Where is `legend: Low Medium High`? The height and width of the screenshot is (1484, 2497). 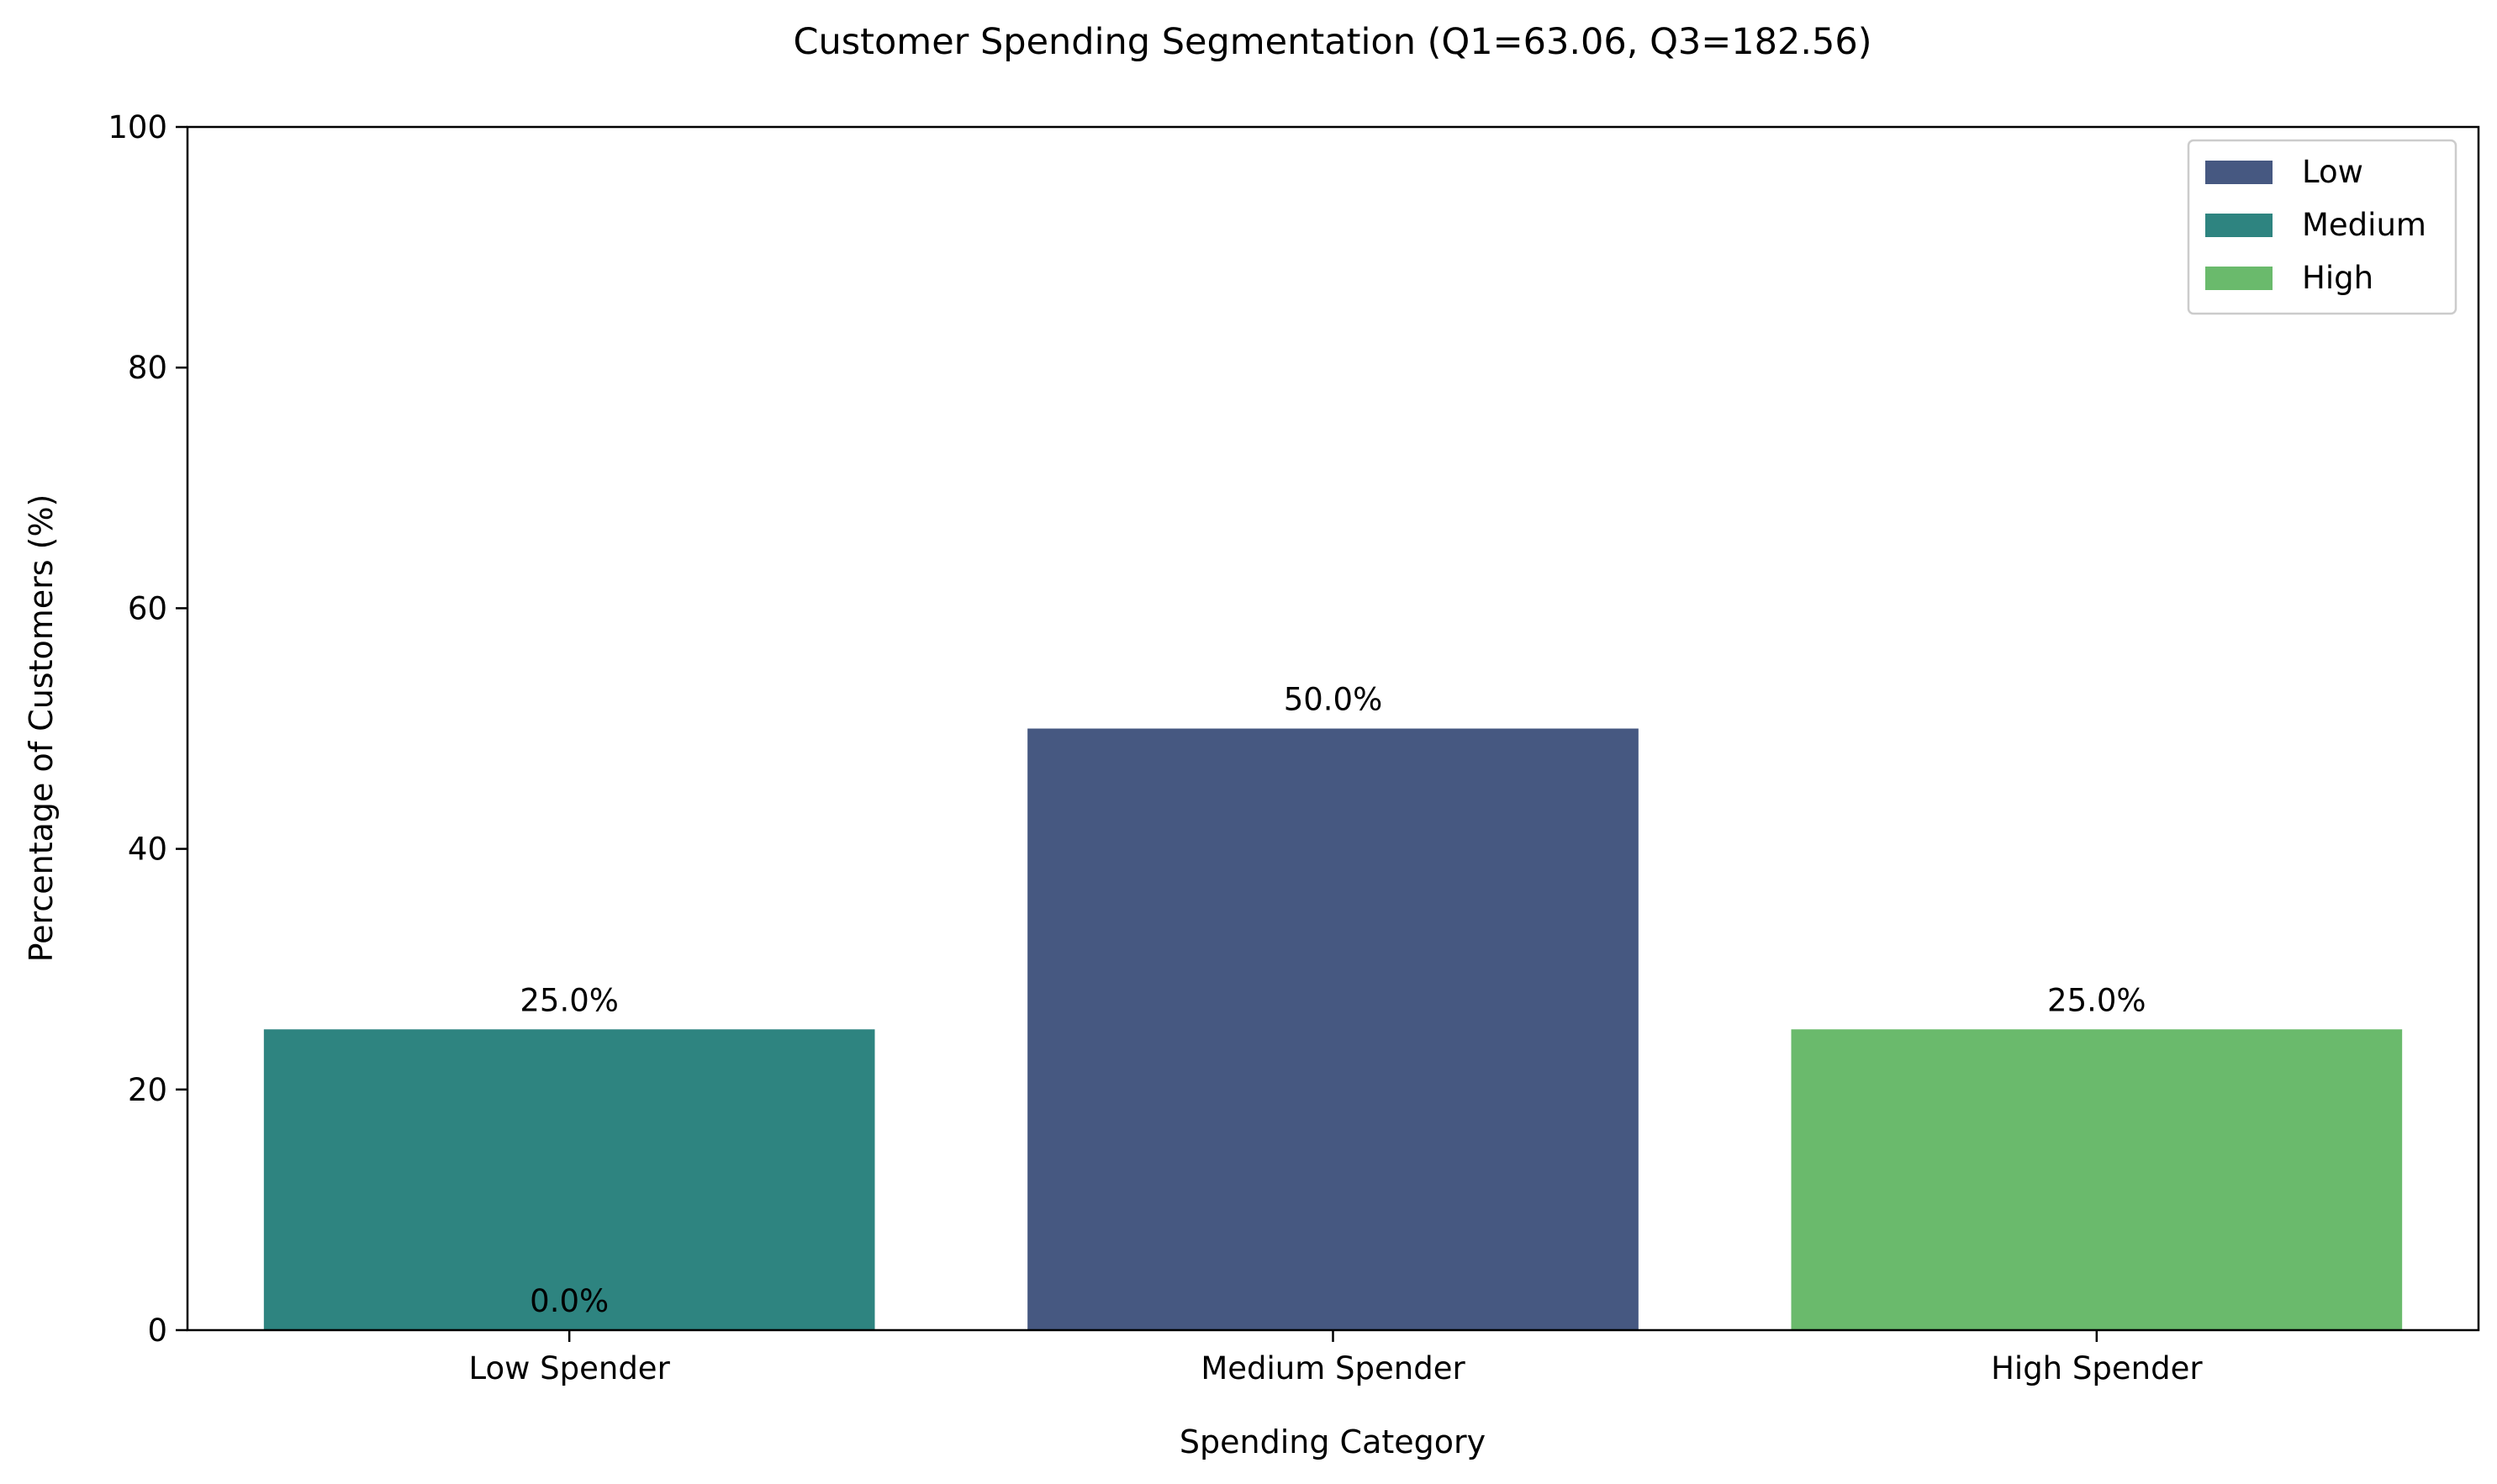 legend: Low Medium High is located at coordinates (2322, 227).